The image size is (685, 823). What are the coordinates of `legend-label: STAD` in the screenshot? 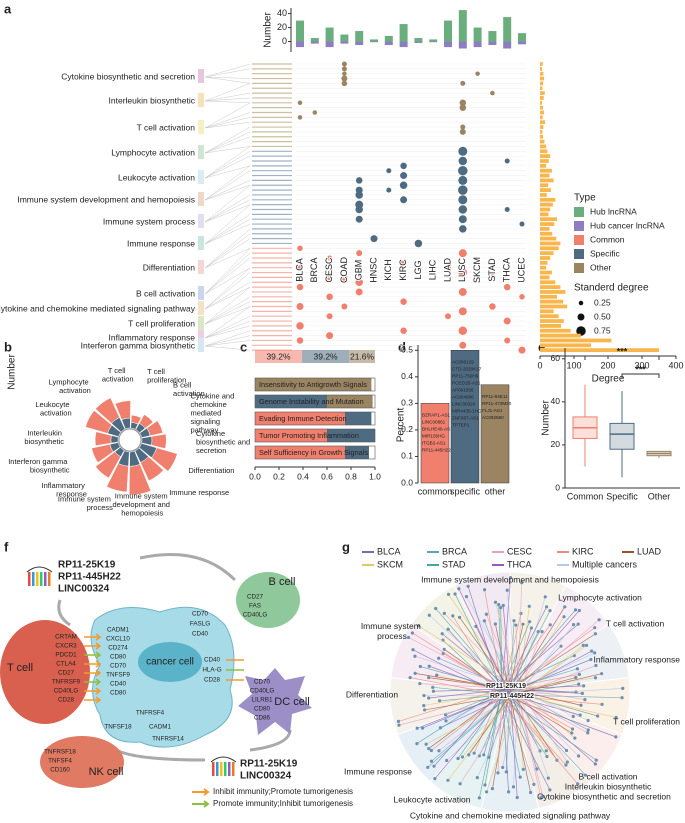 It's located at (454, 564).